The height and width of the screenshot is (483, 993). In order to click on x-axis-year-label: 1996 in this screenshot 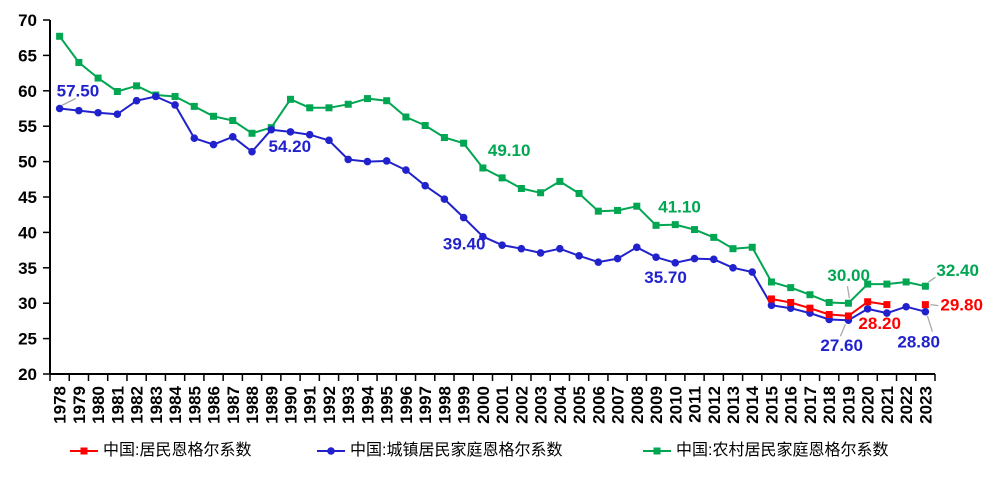, I will do `click(406, 405)`.